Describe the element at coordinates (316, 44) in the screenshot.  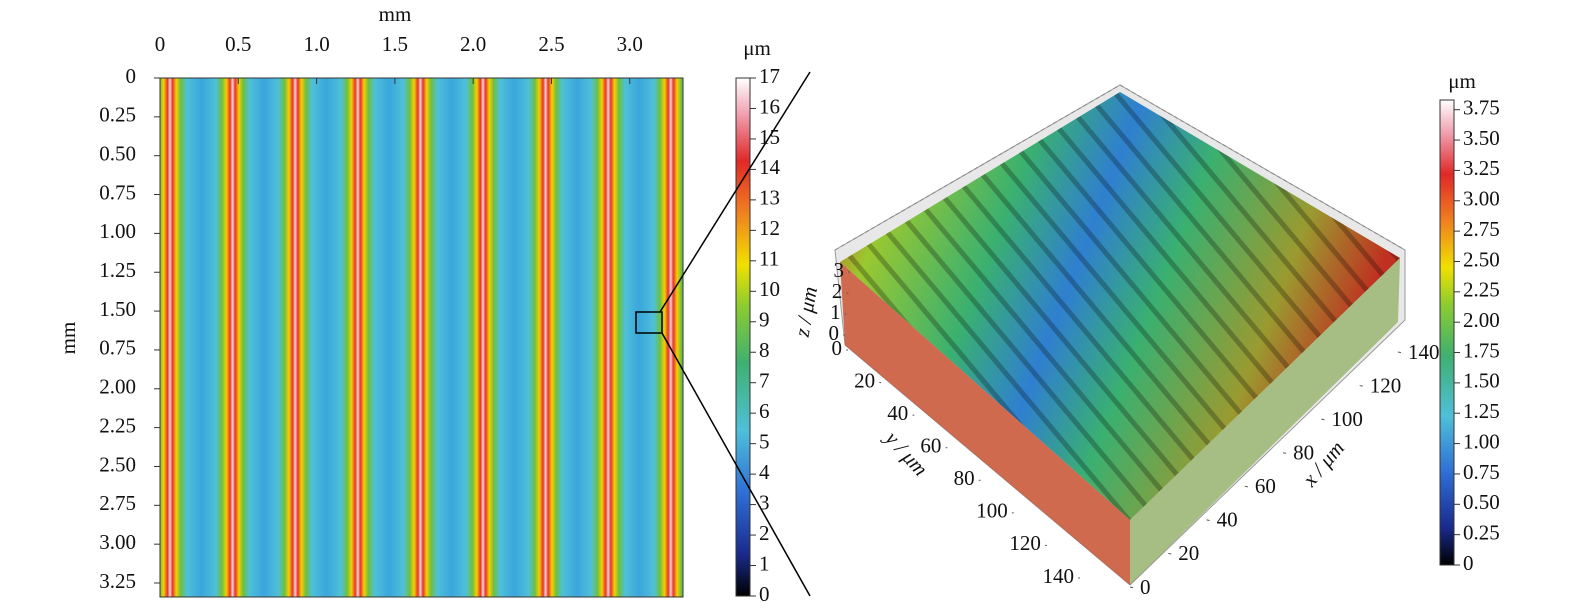
I see `x-tick-label: 1.0` at that location.